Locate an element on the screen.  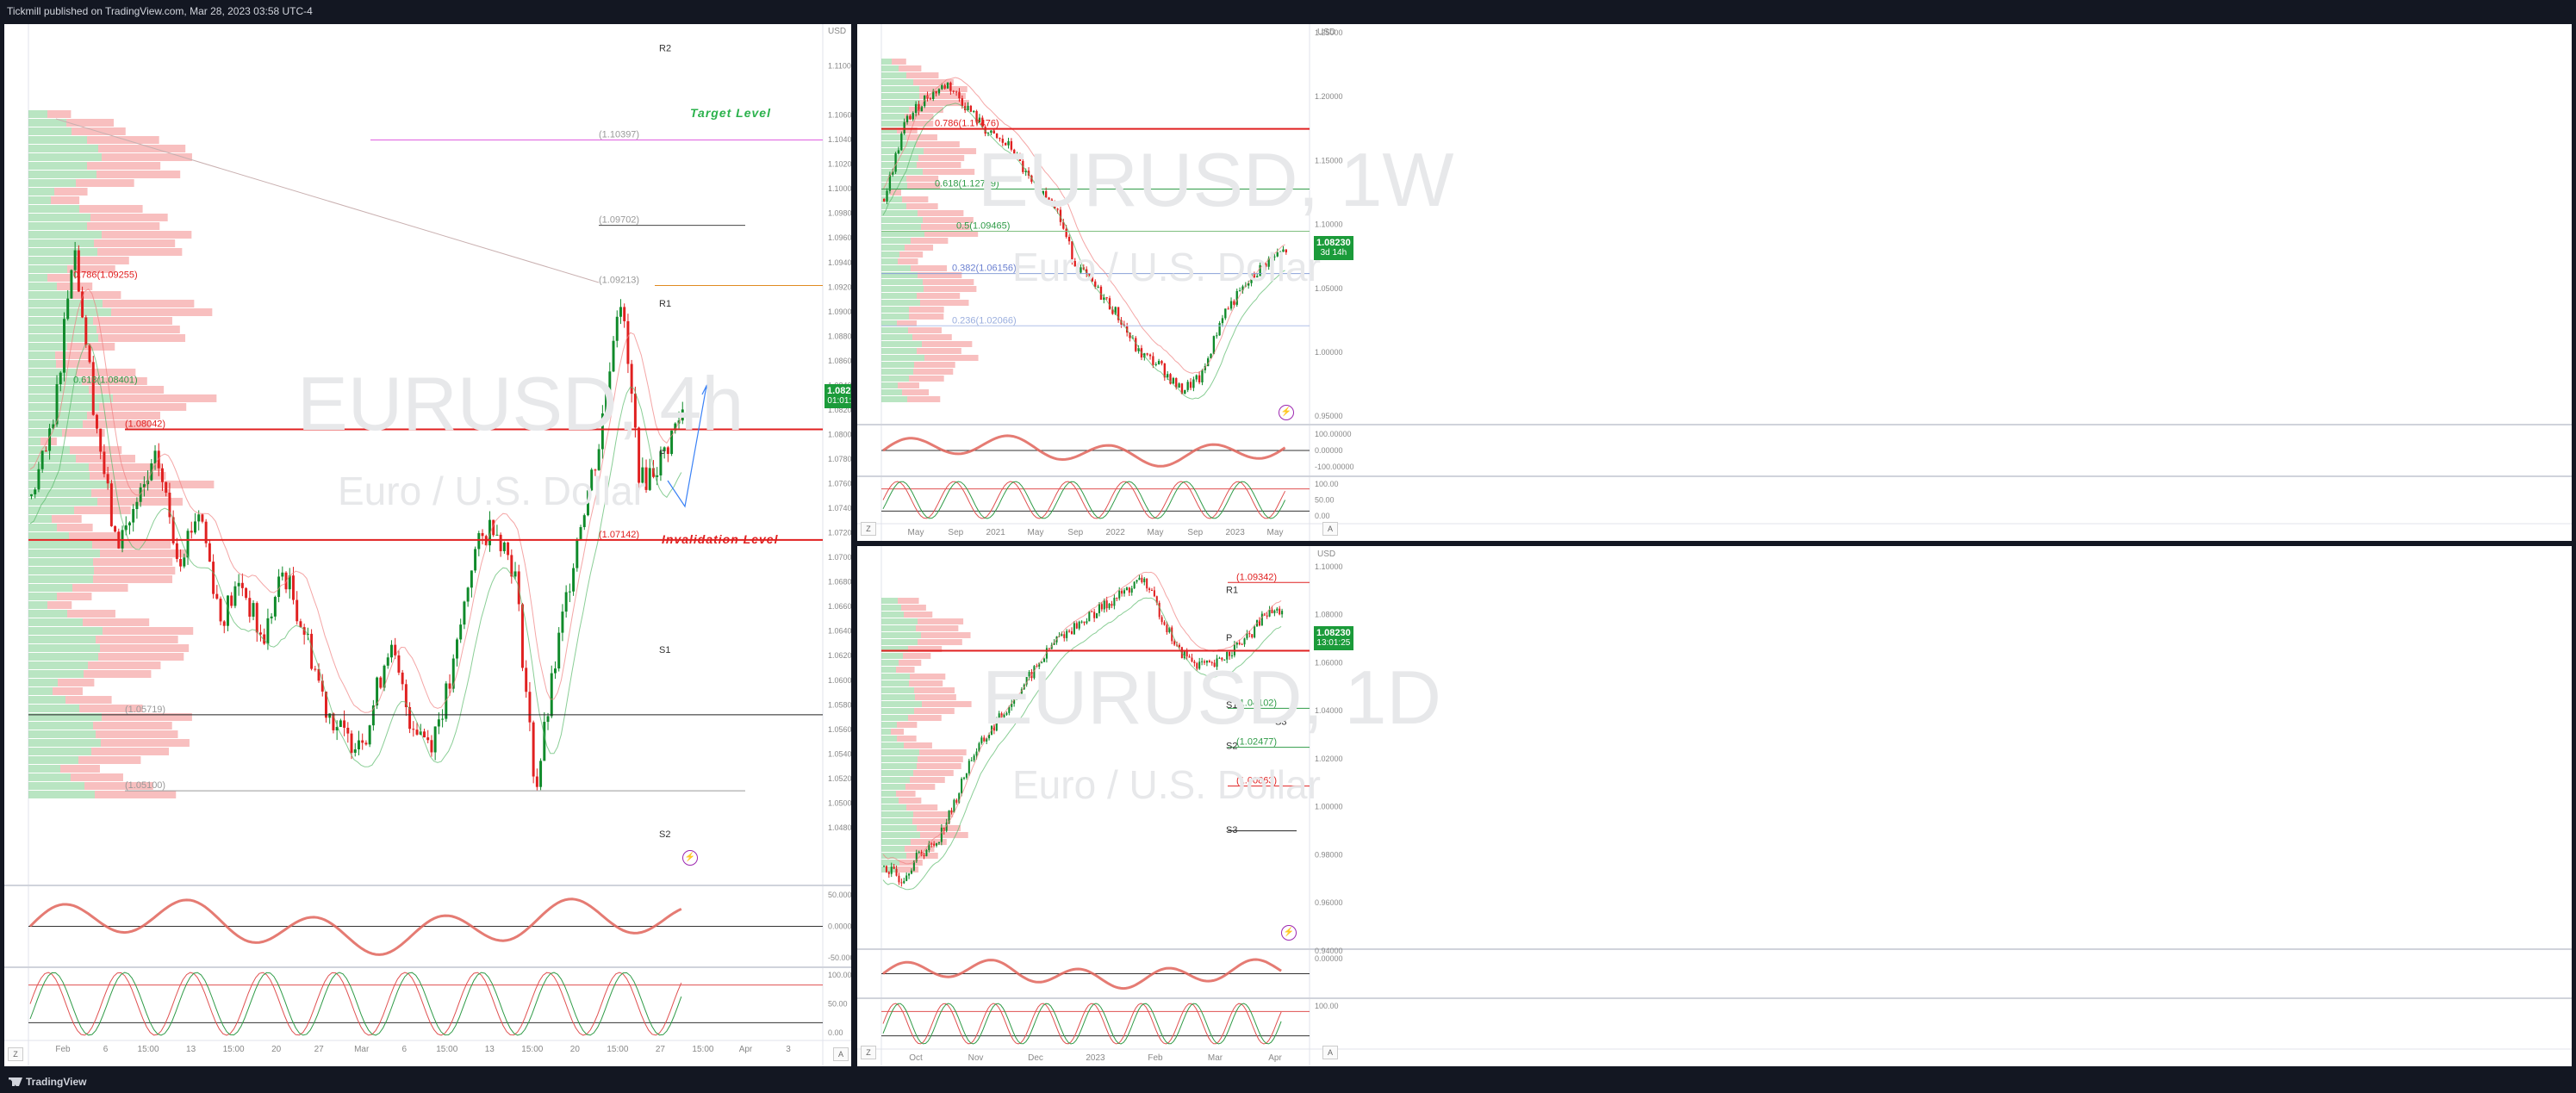
pivot-label: R1 is located at coordinates (1232, 590).